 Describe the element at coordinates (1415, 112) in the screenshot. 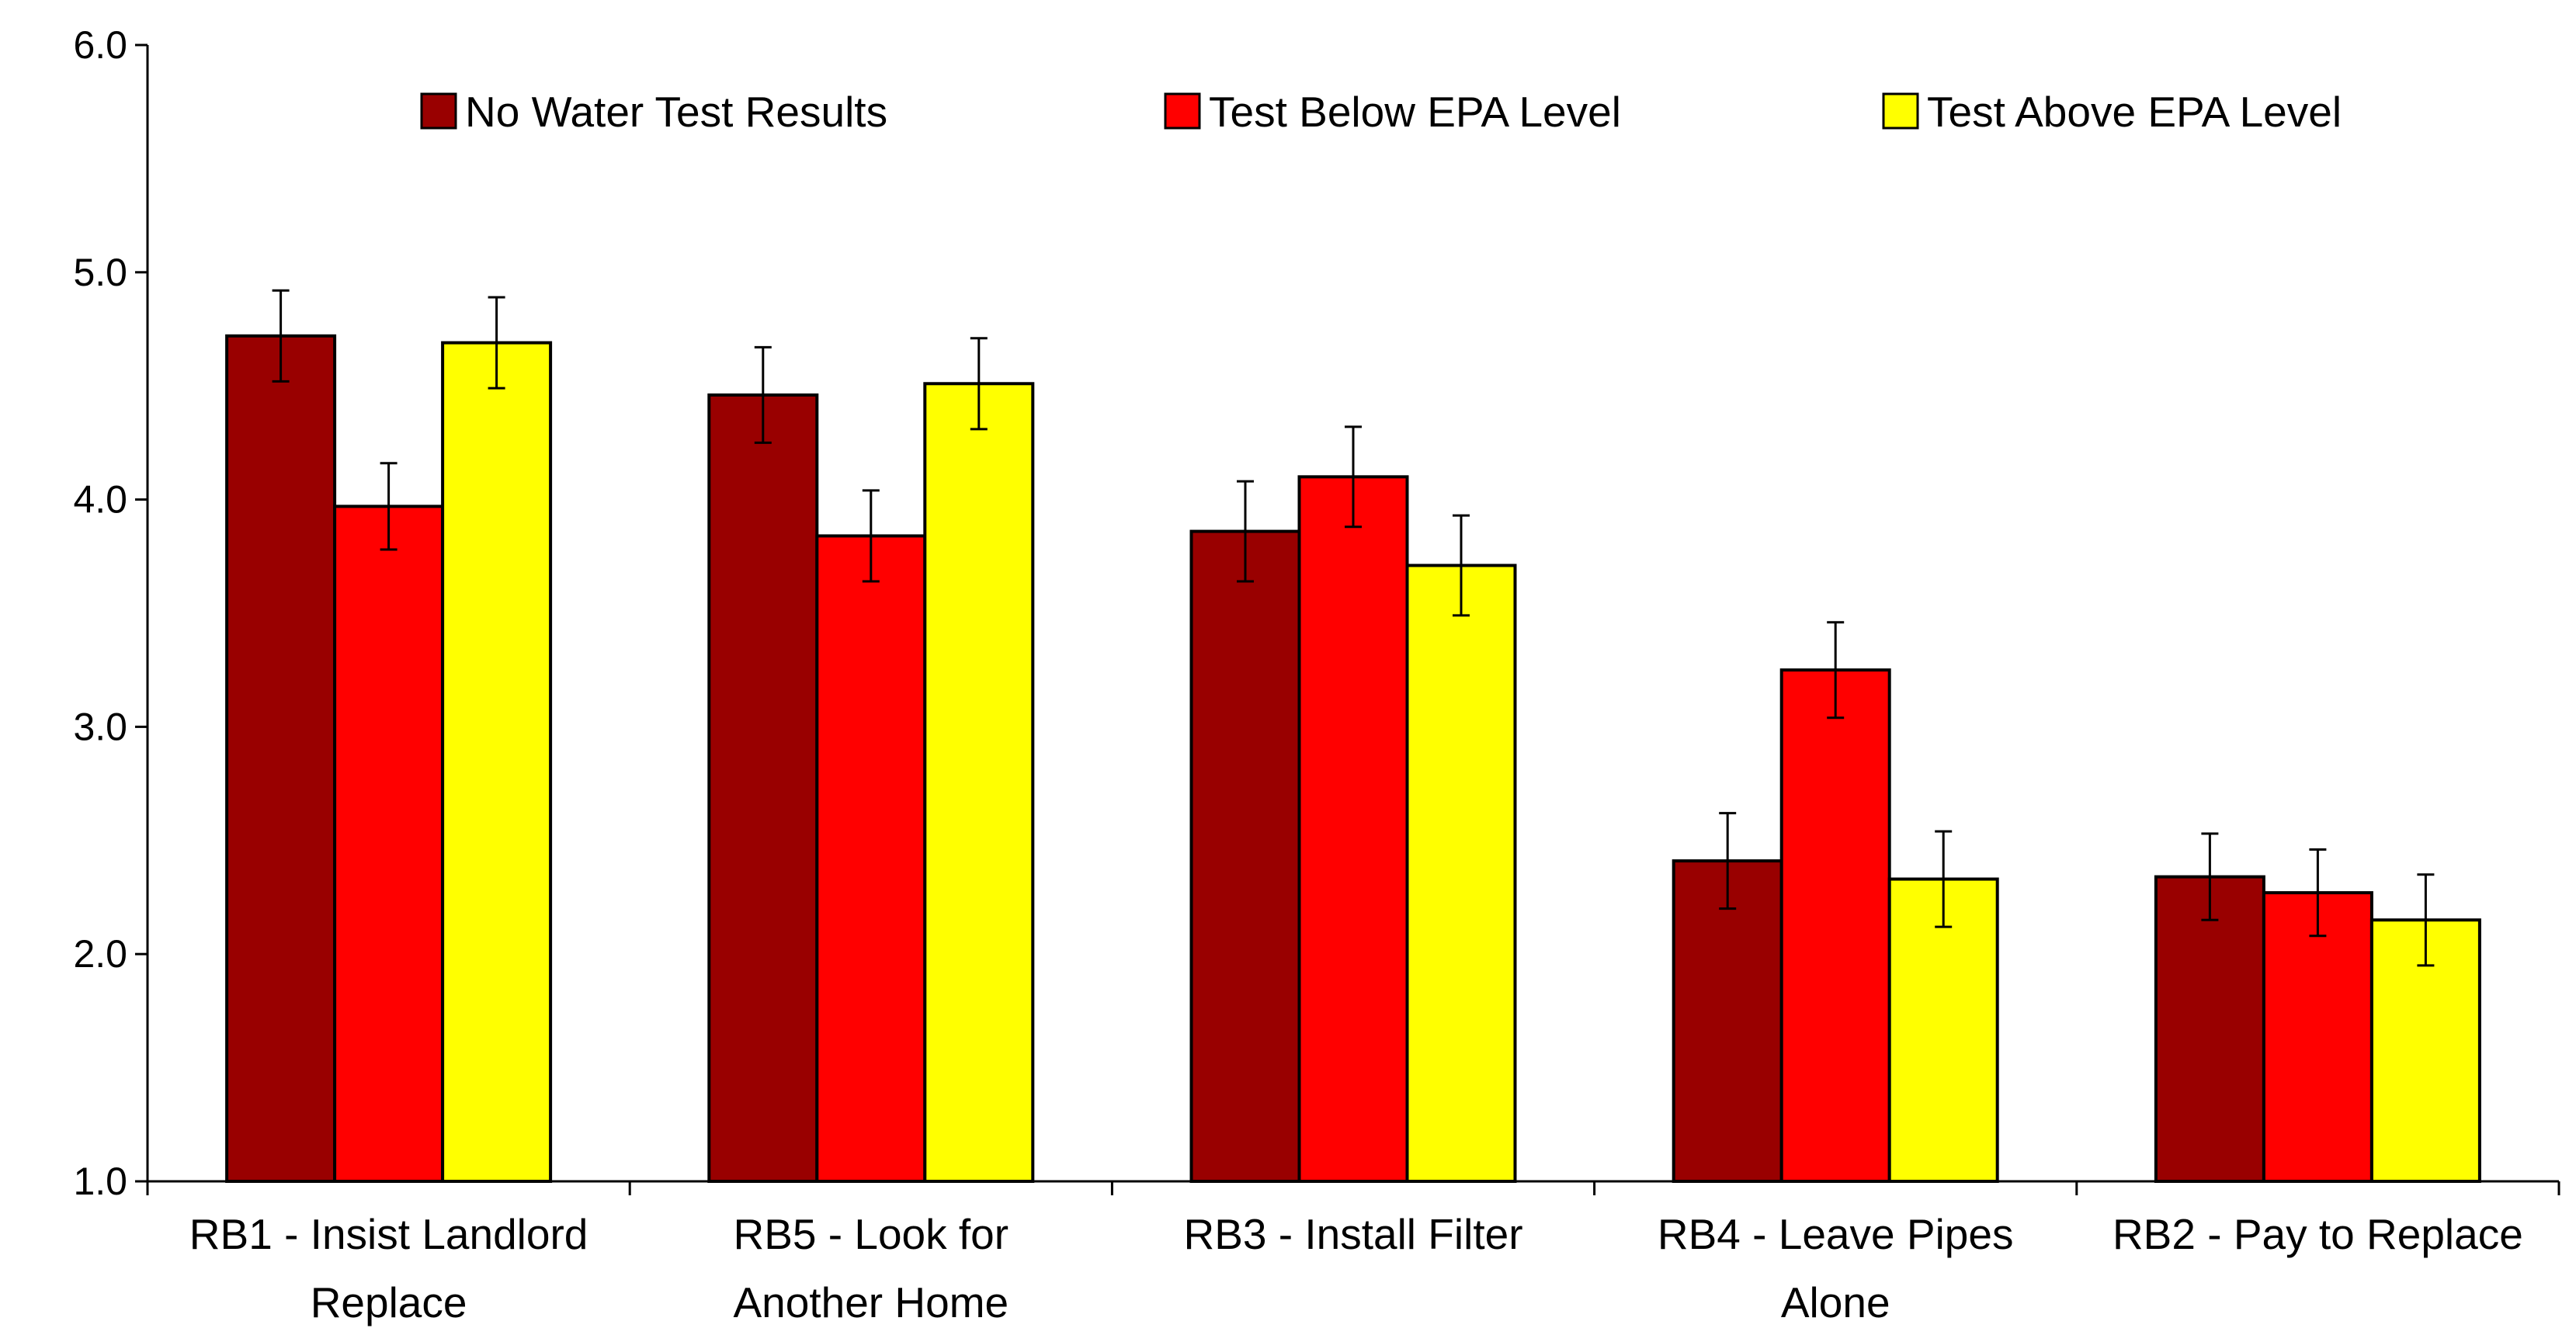

I see `legend-label-2: Test Below EPA Level` at that location.